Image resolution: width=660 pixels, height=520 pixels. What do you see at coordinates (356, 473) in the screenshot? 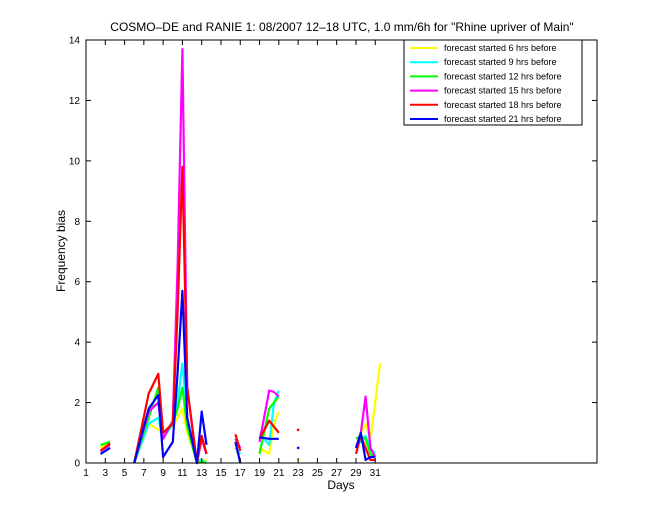
I see `x-tick-label: 29` at bounding box center [356, 473].